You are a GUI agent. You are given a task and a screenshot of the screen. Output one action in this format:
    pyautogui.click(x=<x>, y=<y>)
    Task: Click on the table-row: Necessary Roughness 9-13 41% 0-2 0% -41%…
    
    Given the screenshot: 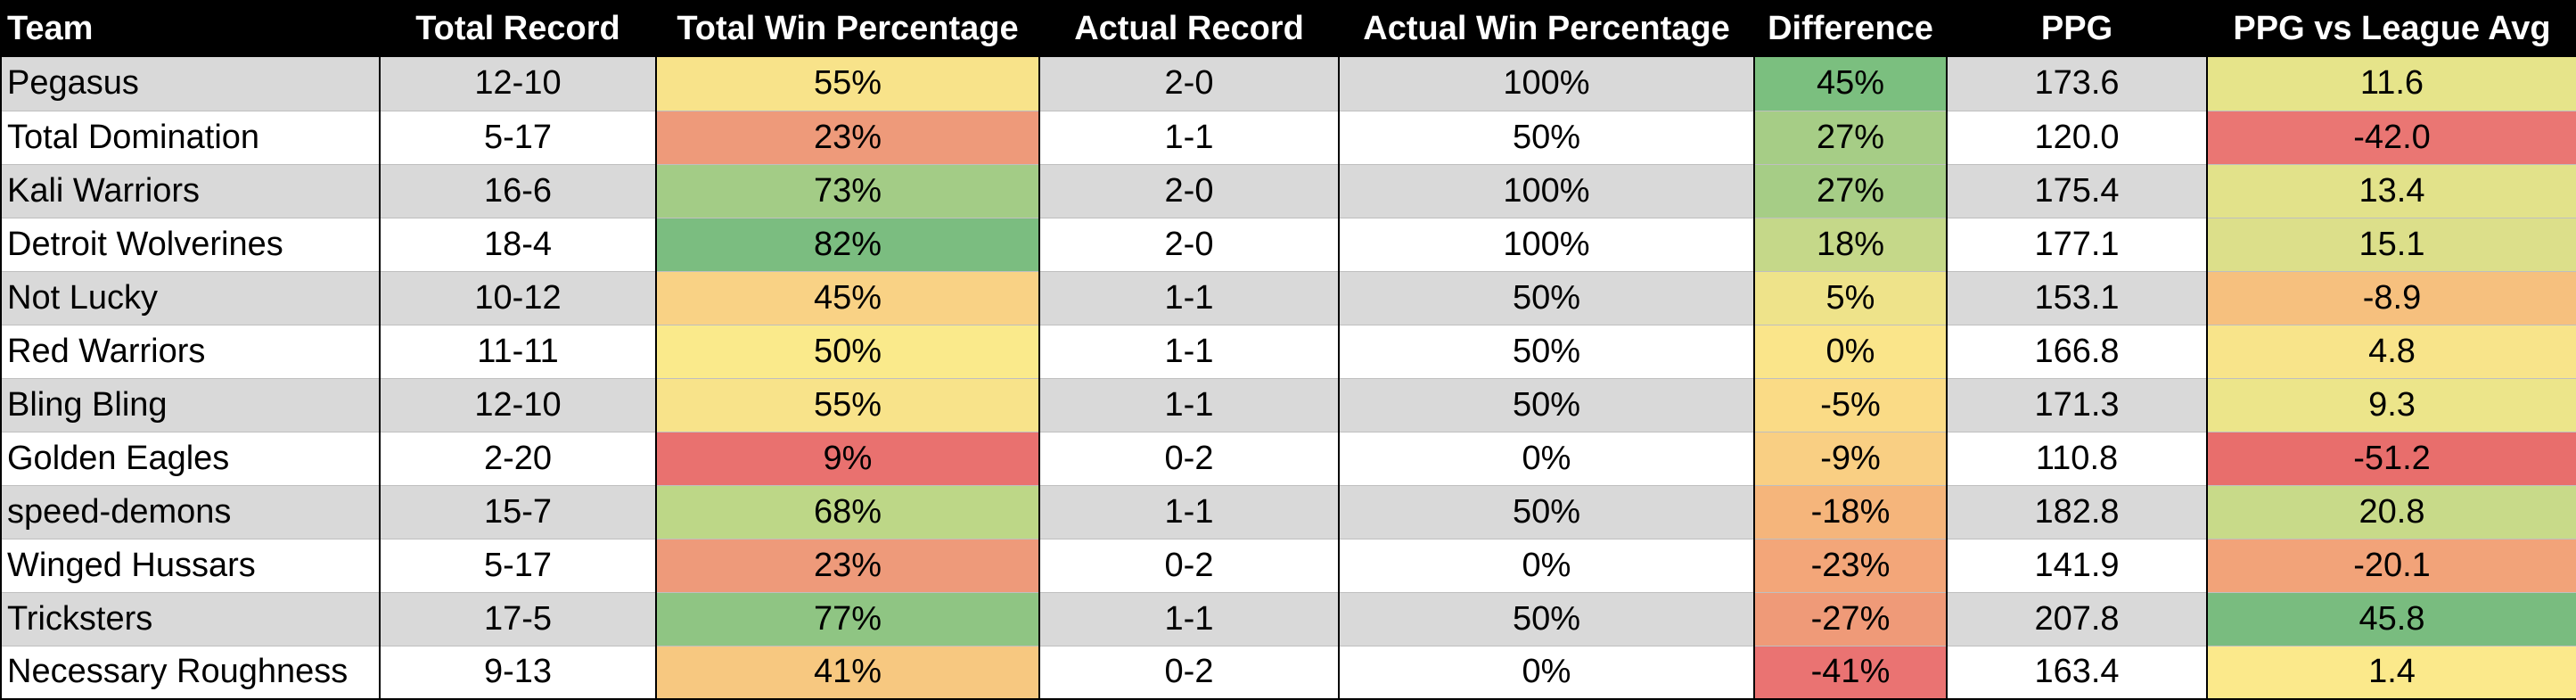 What is the action you would take?
    pyautogui.click(x=1288, y=673)
    